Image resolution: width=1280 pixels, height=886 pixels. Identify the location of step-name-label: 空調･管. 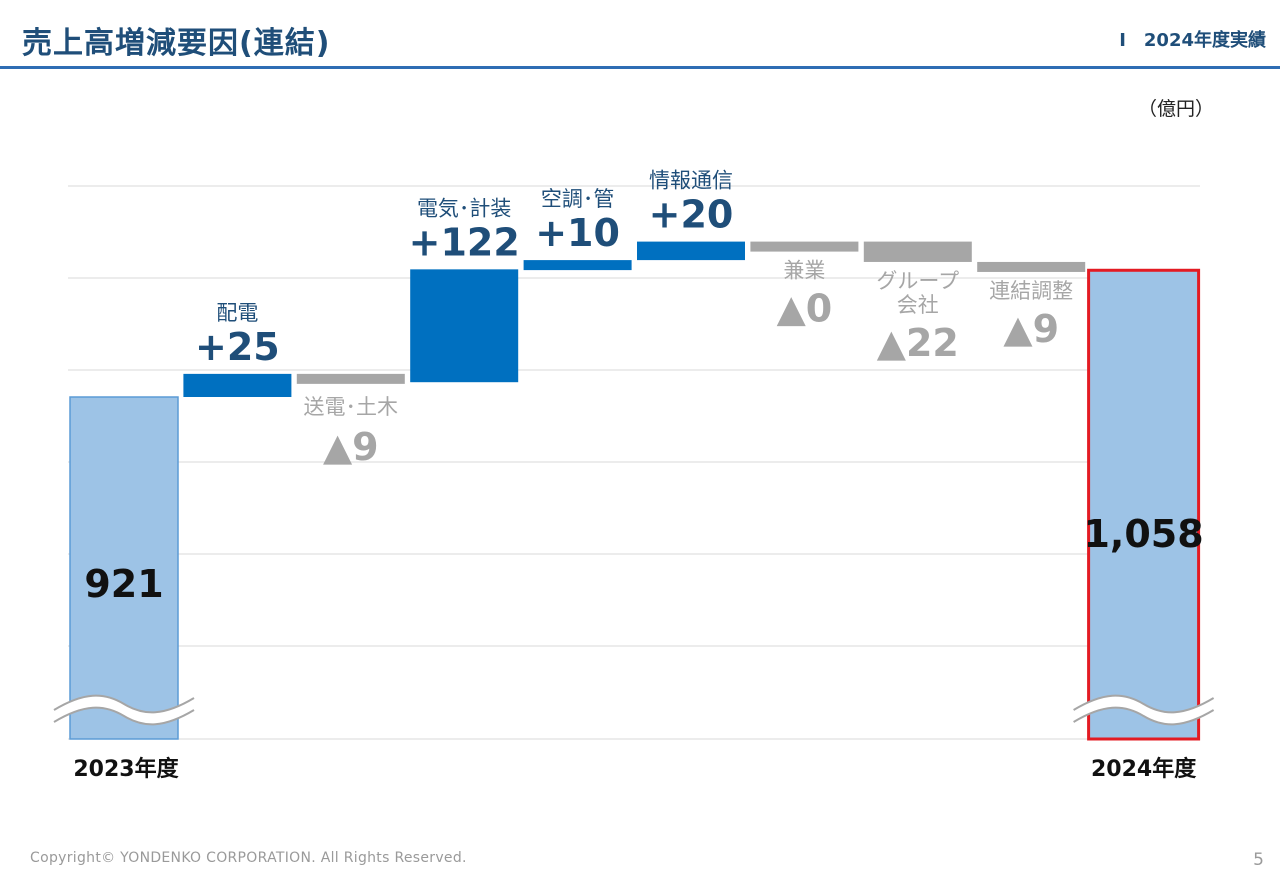
(578, 199).